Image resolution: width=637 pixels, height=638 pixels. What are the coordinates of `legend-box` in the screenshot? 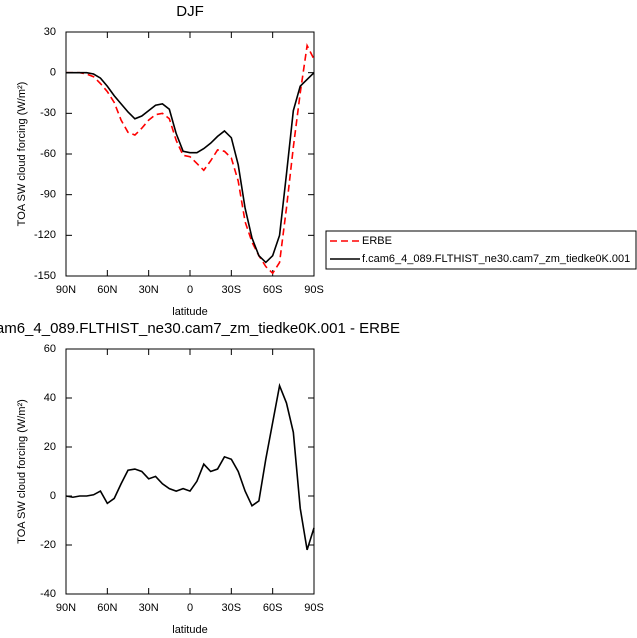 It's located at (481, 250).